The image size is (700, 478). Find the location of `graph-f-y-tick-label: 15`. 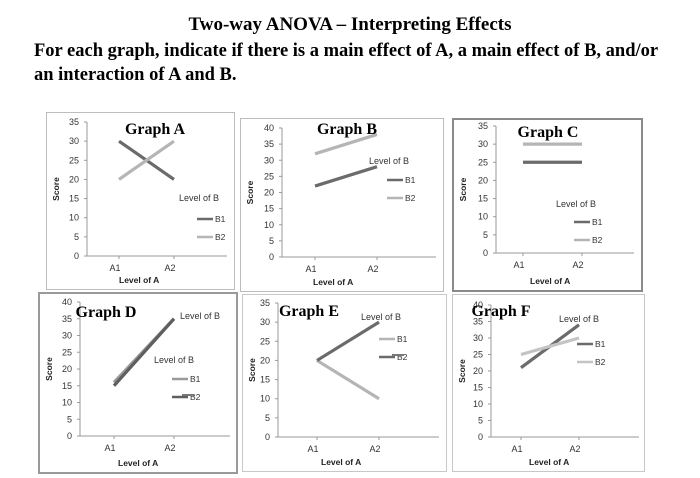

graph-f-y-tick-label: 15 is located at coordinates (478, 388).